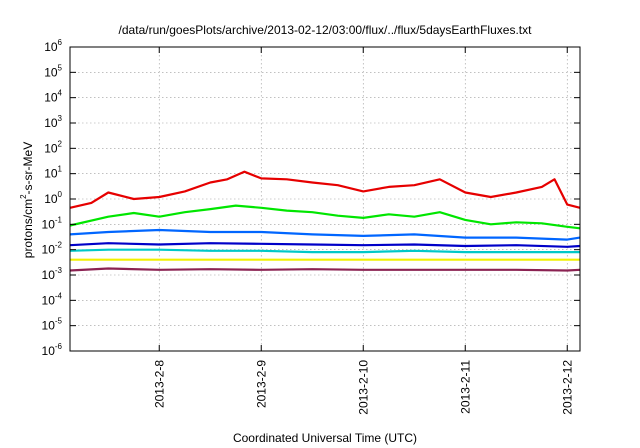 The height and width of the screenshot is (448, 640). What do you see at coordinates (325, 438) in the screenshot?
I see `x-axis-label: Coordinated Universal Time (UTC)` at bounding box center [325, 438].